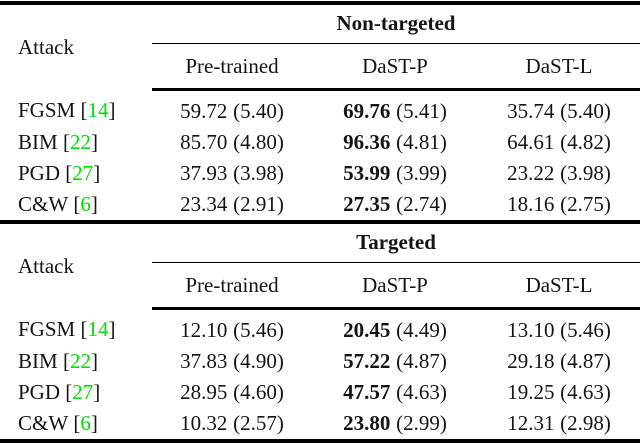 The width and height of the screenshot is (640, 444). Describe the element at coordinates (395, 392) in the screenshot. I see `cell-dast-p: 47.57 (4.63)` at that location.